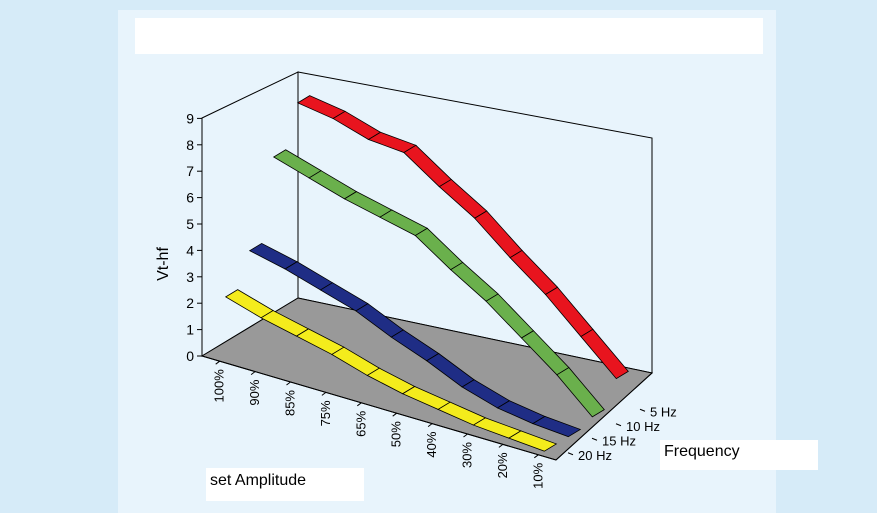  I want to click on y-tick-label: 4, so click(190, 250).